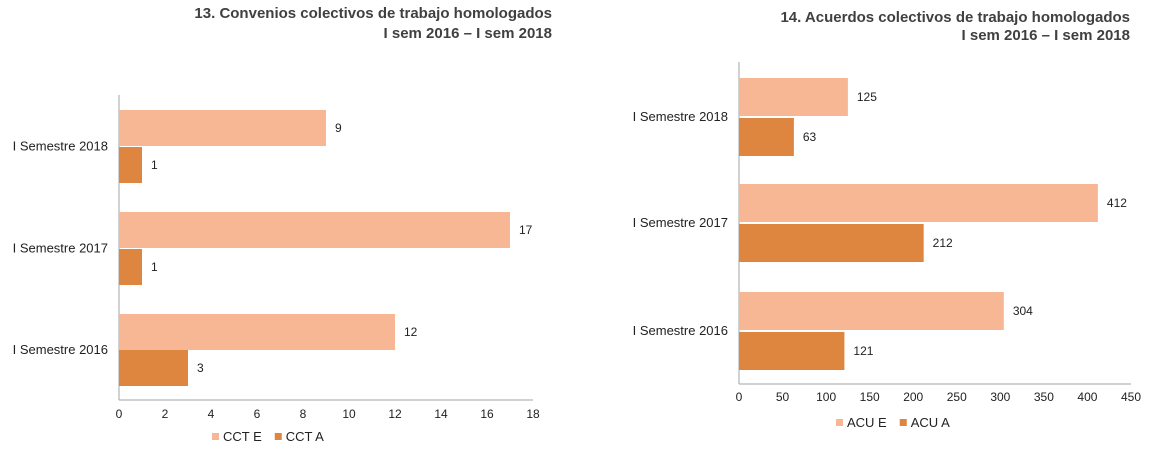  What do you see at coordinates (411, 332) in the screenshot?
I see `convenios-data-label: 12` at bounding box center [411, 332].